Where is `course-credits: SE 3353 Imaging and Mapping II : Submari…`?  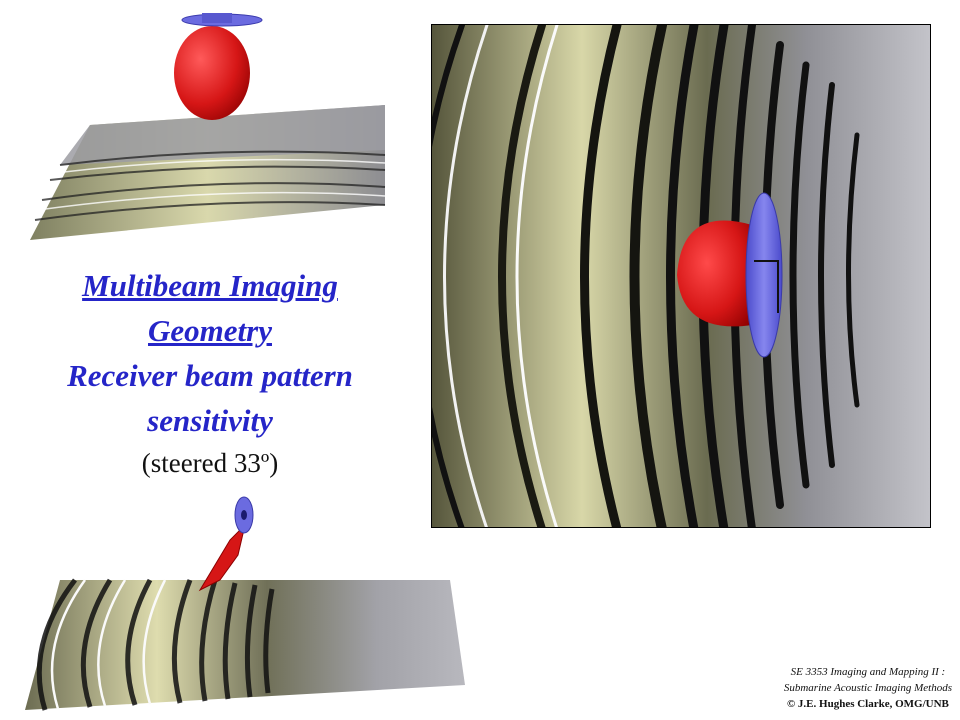 course-credits: SE 3353 Imaging and Mapping II : Submari… is located at coordinates (868, 688).